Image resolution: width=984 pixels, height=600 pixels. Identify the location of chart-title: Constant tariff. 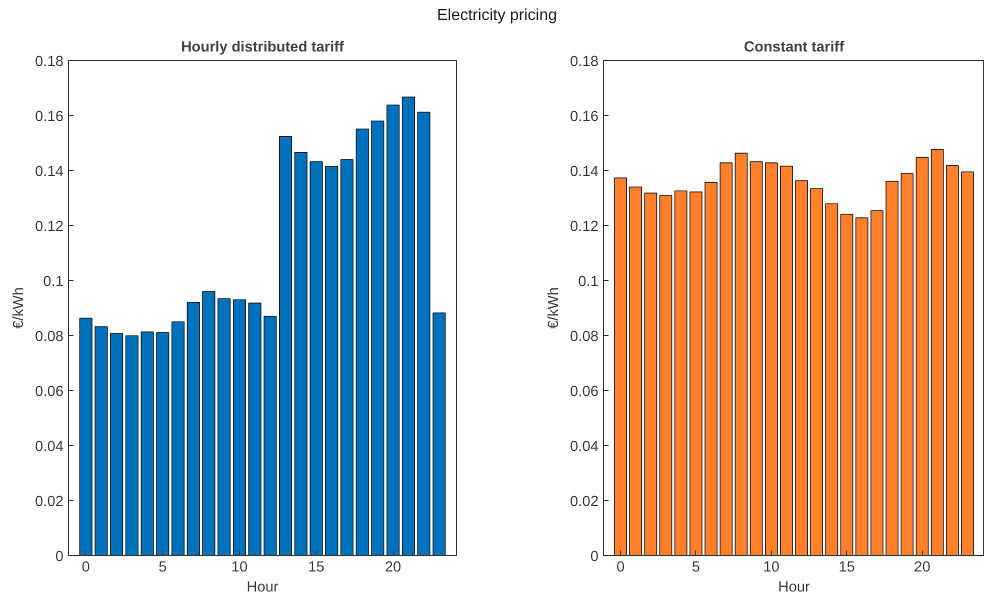
(794, 48).